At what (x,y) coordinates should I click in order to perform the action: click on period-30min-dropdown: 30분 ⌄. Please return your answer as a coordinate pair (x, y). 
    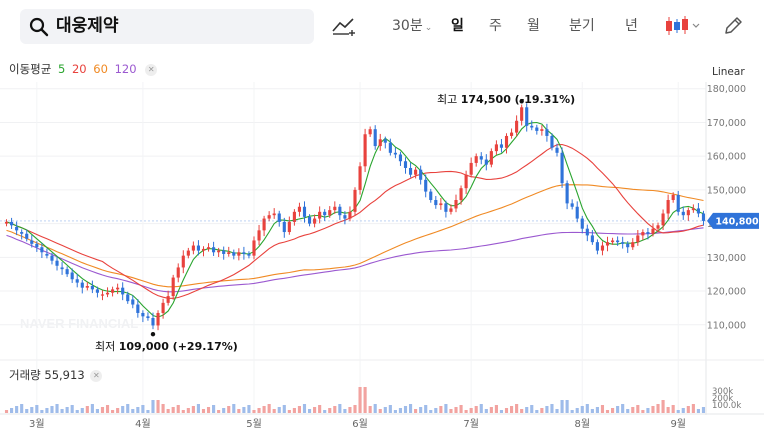
    Looking at the image, I should click on (412, 27).